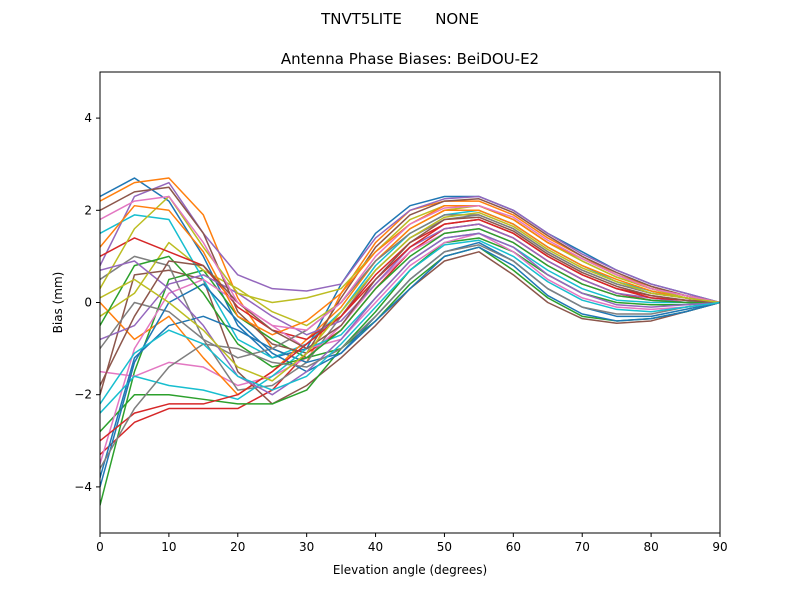  What do you see at coordinates (306, 547) in the screenshot?
I see `x-tick-label: 30` at bounding box center [306, 547].